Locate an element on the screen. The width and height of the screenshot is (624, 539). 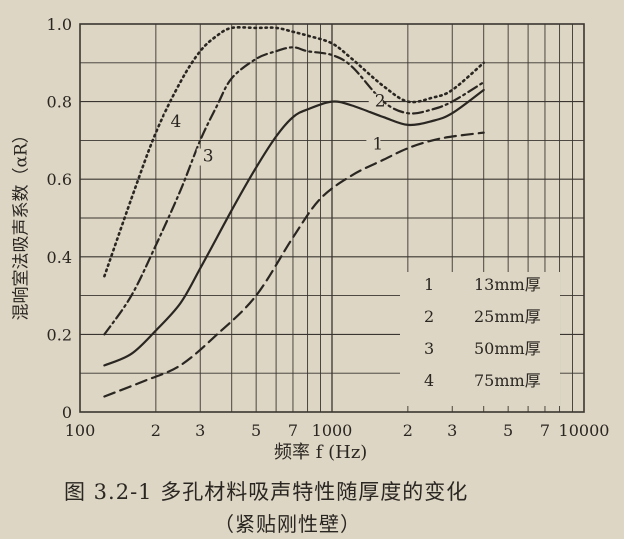
x-tick-label: 1000 is located at coordinates (332, 430).